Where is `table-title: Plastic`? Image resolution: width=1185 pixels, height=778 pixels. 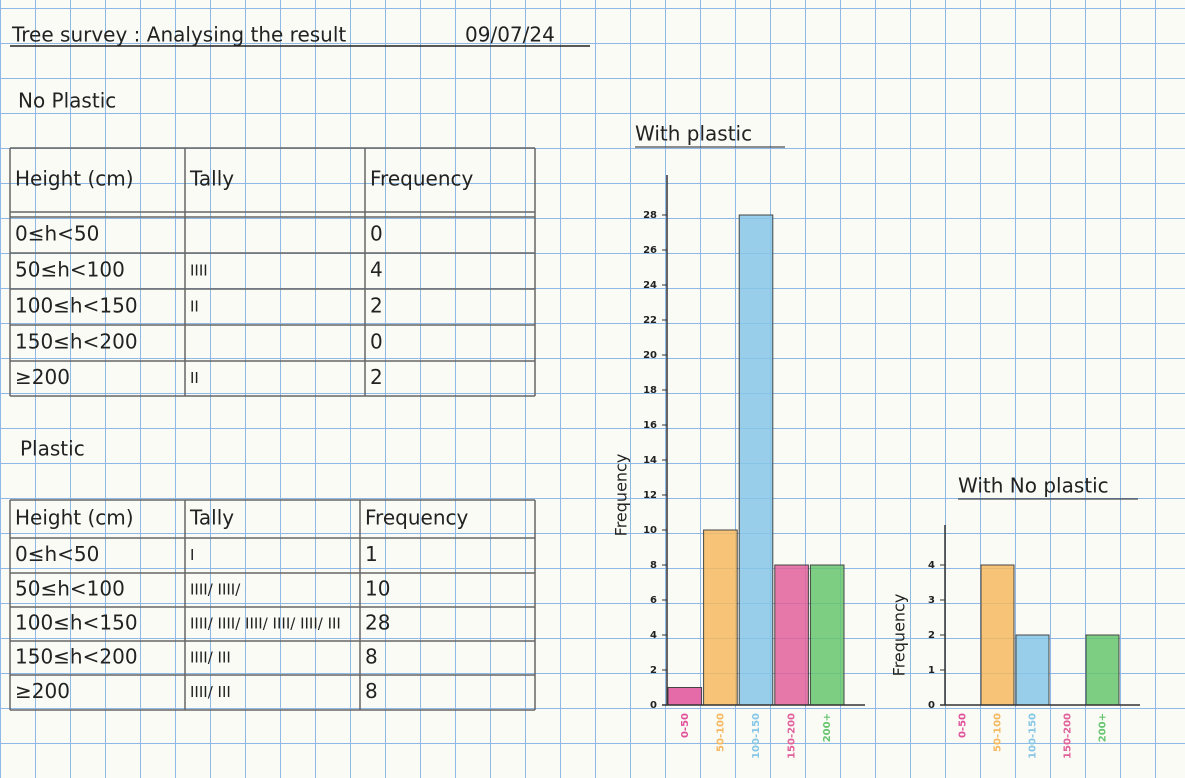
table-title: Plastic is located at coordinates (52, 449).